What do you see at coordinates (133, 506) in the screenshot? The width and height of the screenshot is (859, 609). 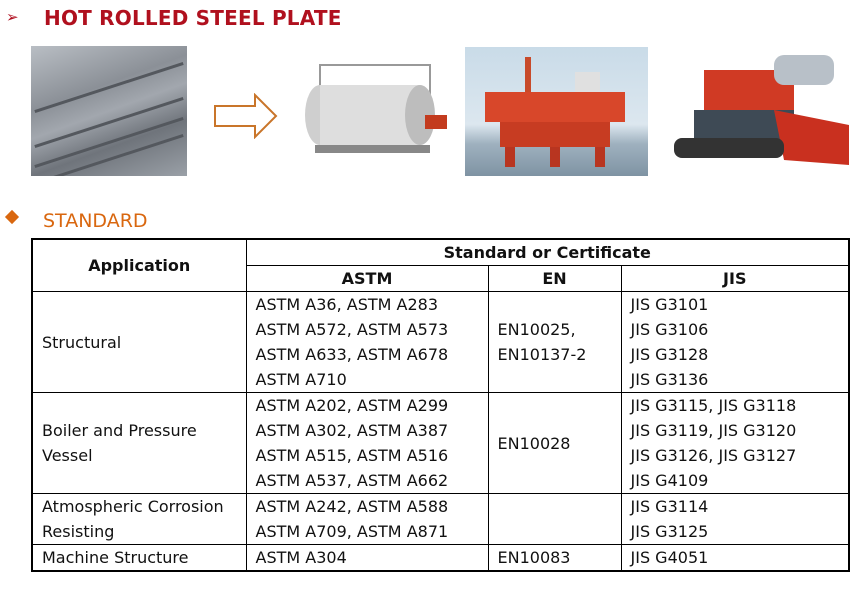 I see `application-cell-line: Atmospheric Corrosion` at bounding box center [133, 506].